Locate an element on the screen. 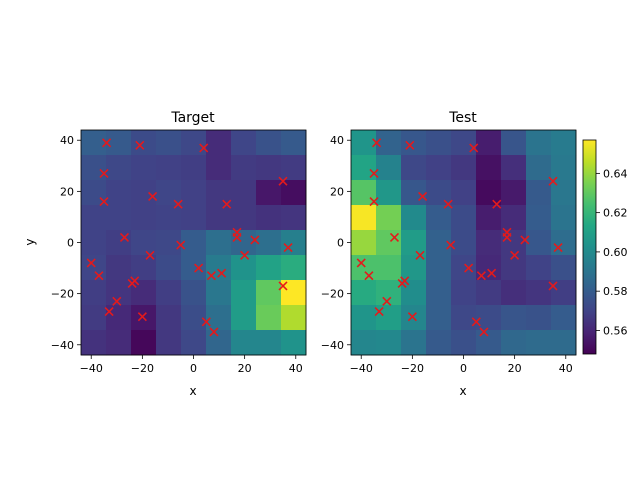 This screenshot has width=640, height=480. colorbar-tick-label: 0.62 is located at coordinates (615, 213).